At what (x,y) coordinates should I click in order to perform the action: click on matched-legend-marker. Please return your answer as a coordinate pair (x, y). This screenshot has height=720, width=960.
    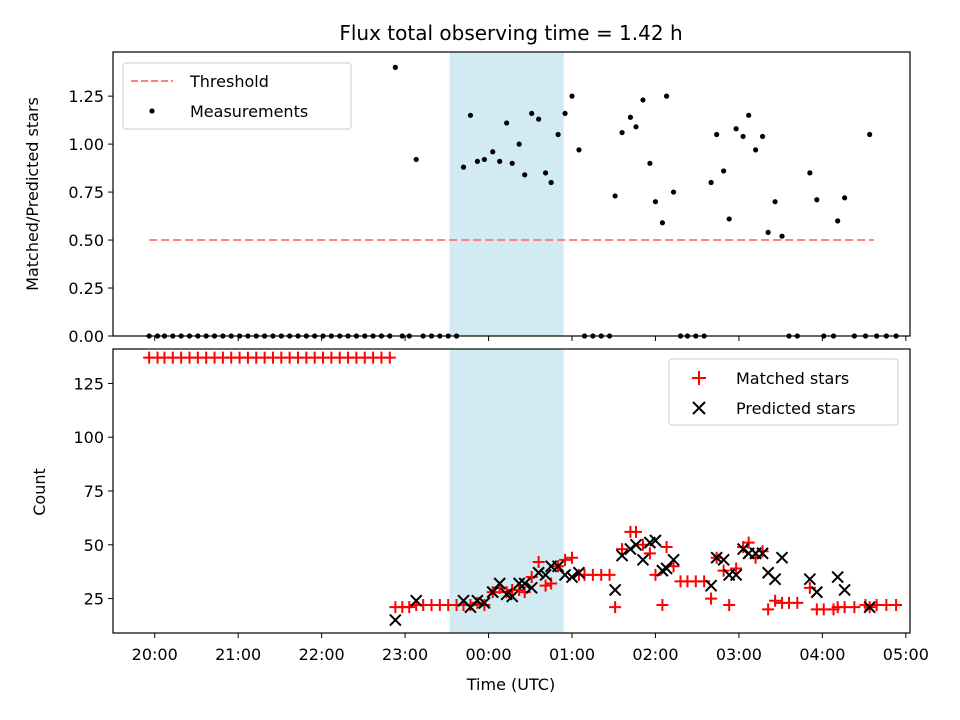
    Looking at the image, I should click on (699, 378).